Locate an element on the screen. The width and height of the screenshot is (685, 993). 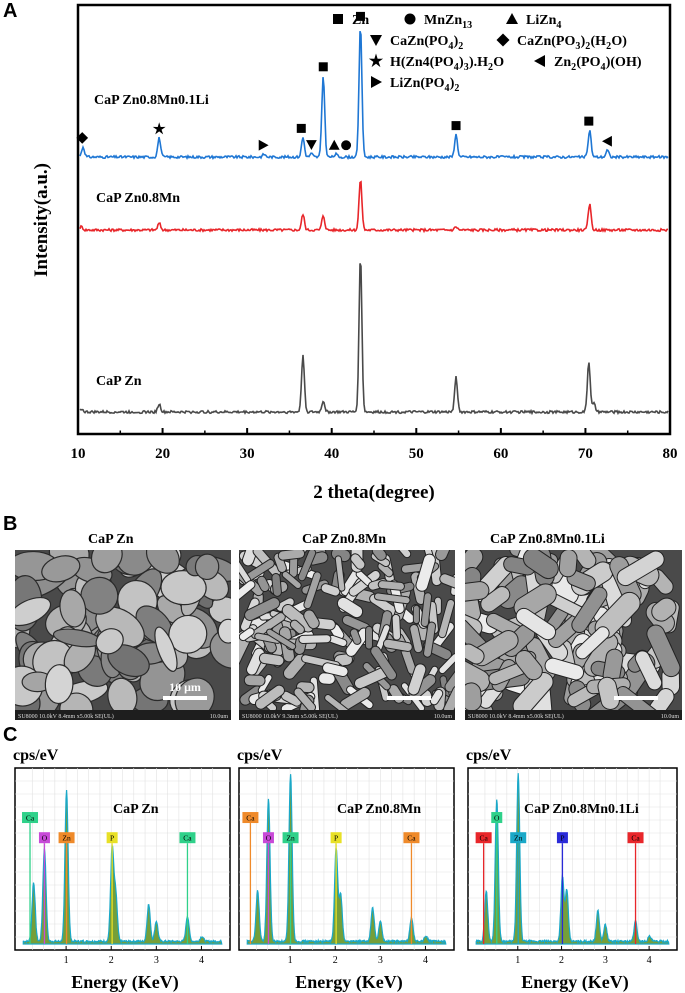
sem-info-text: SU8000 10.0kV 9.3mm x5.00k SE(UL) is located at coordinates (290, 716).